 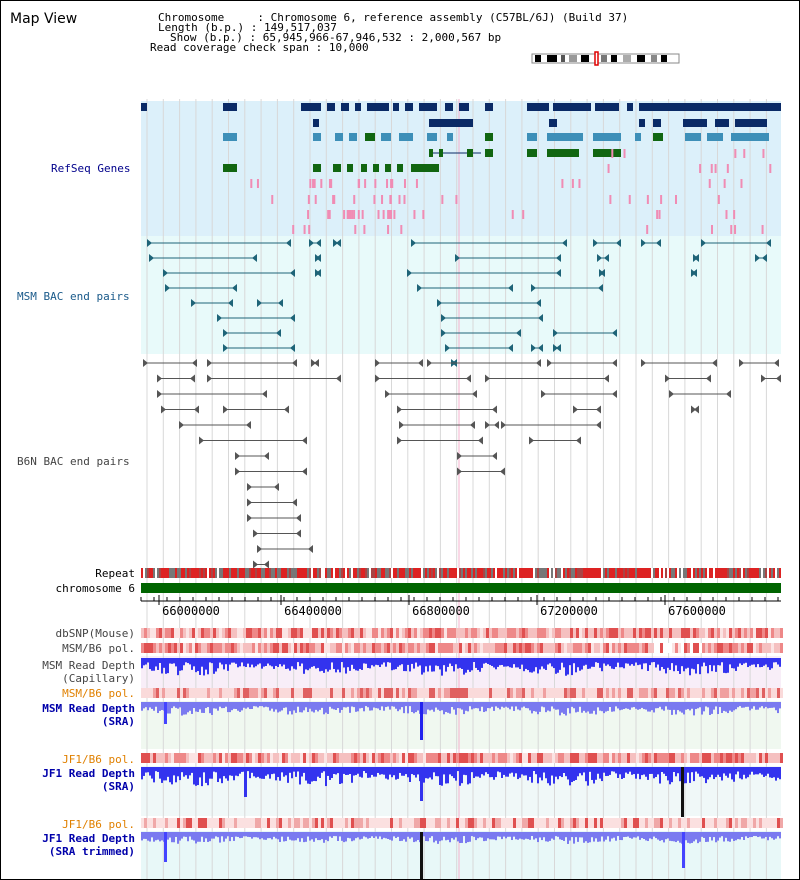 I want to click on track-label-chromosome: chromosome 6, so click(x=95, y=588).